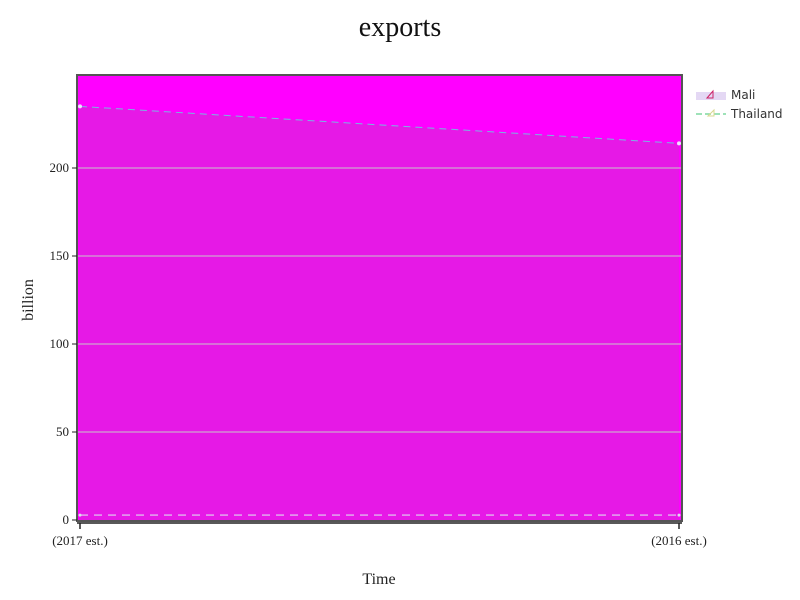  What do you see at coordinates (28, 300) in the screenshot?
I see `y-axis-label: billion` at bounding box center [28, 300].